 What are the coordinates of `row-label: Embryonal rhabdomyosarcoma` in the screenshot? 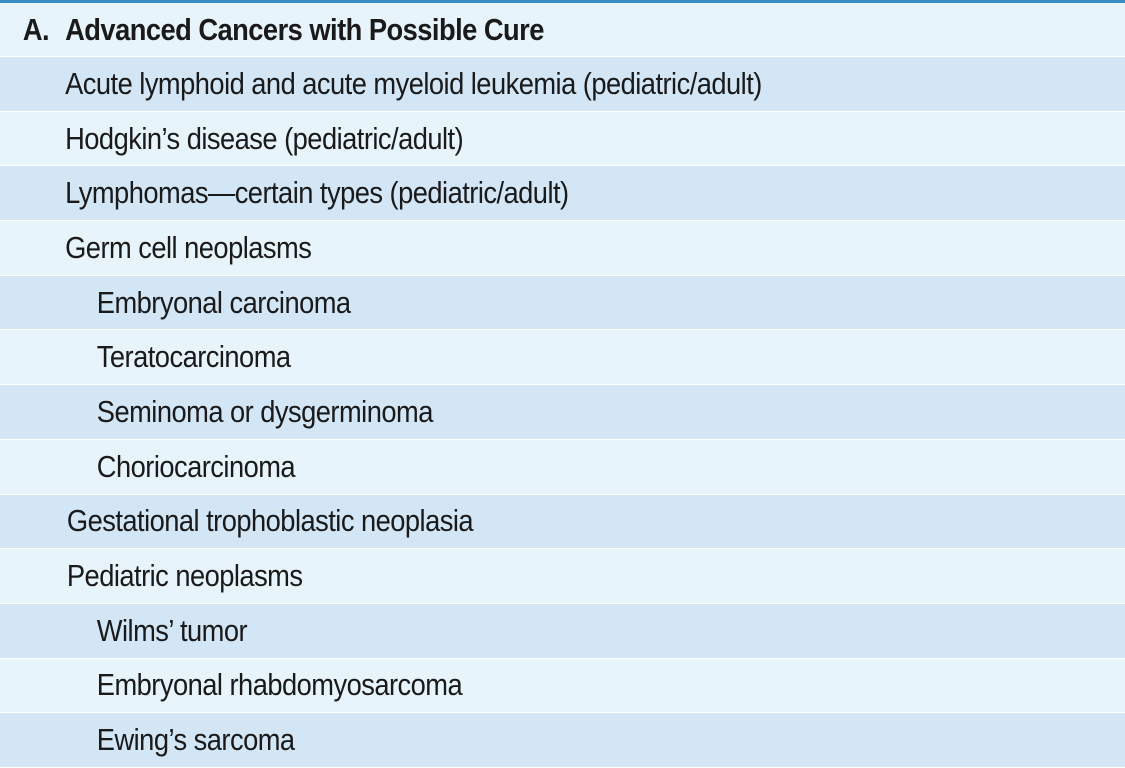 It's located at (279, 685).